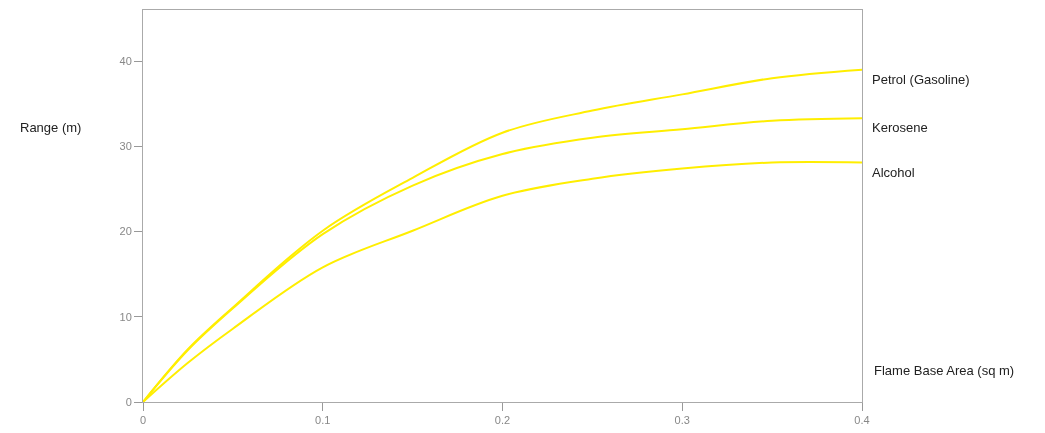  Describe the element at coordinates (143, 420) in the screenshot. I see `x-tick-label: 0` at that location.